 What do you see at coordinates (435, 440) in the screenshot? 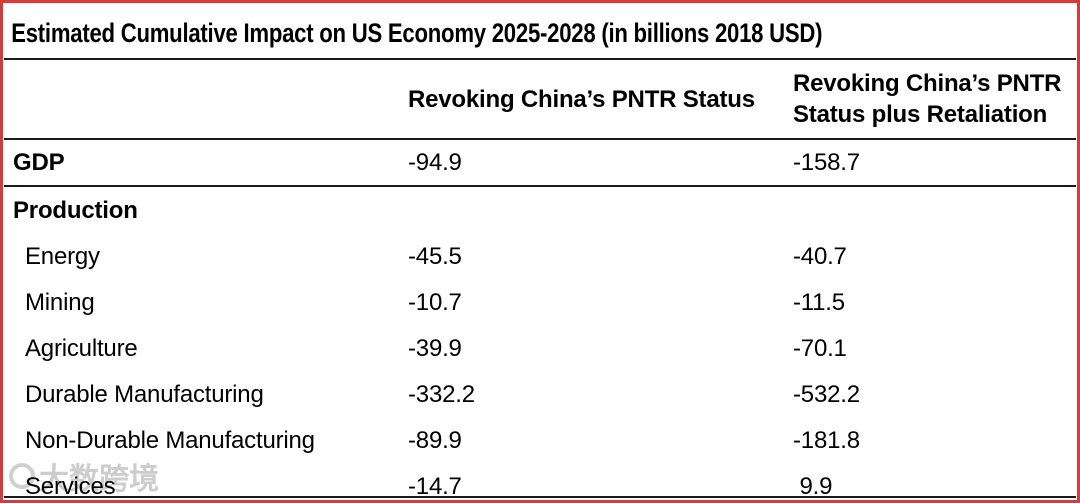
I see `cell-value: -89.9` at bounding box center [435, 440].